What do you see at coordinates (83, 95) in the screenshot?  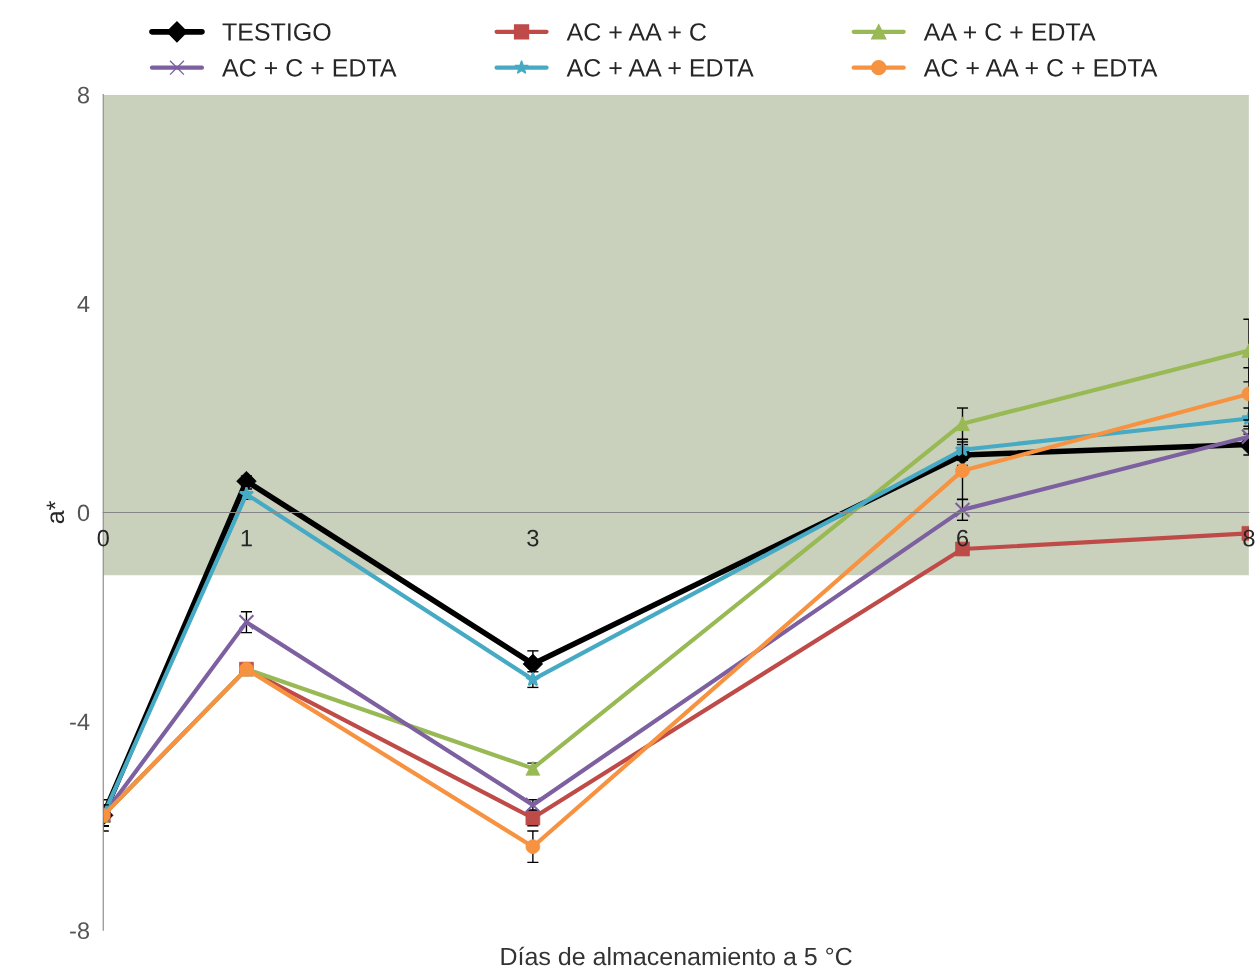 I see `y-tick-label: 8` at bounding box center [83, 95].